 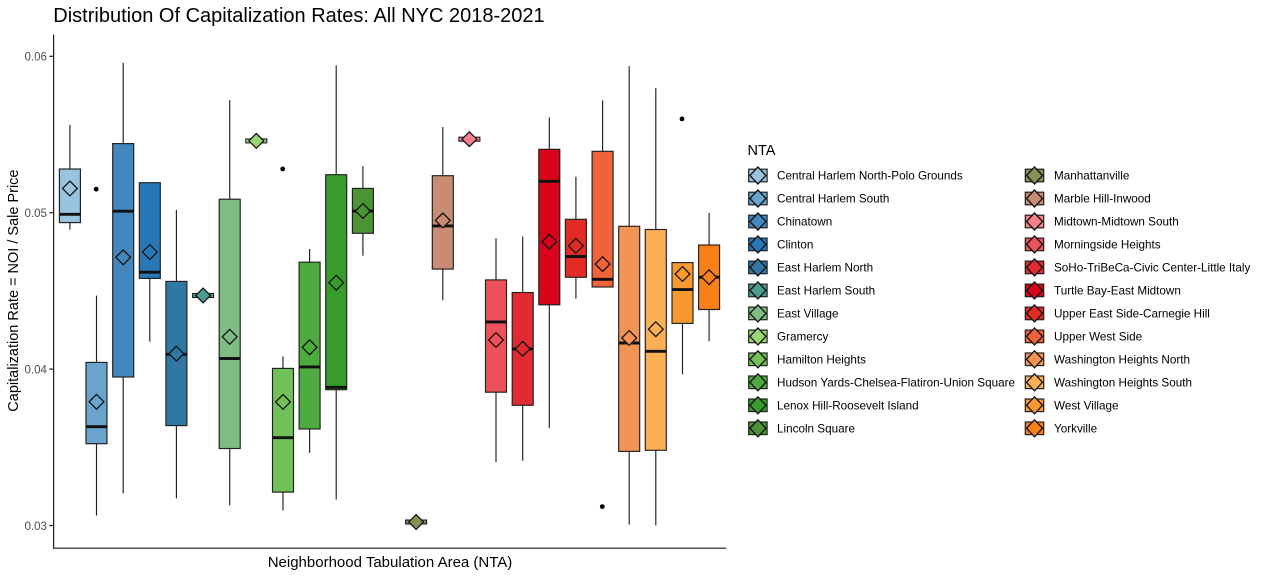 I want to click on svg-text: East Harlem North, so click(x=825, y=268).